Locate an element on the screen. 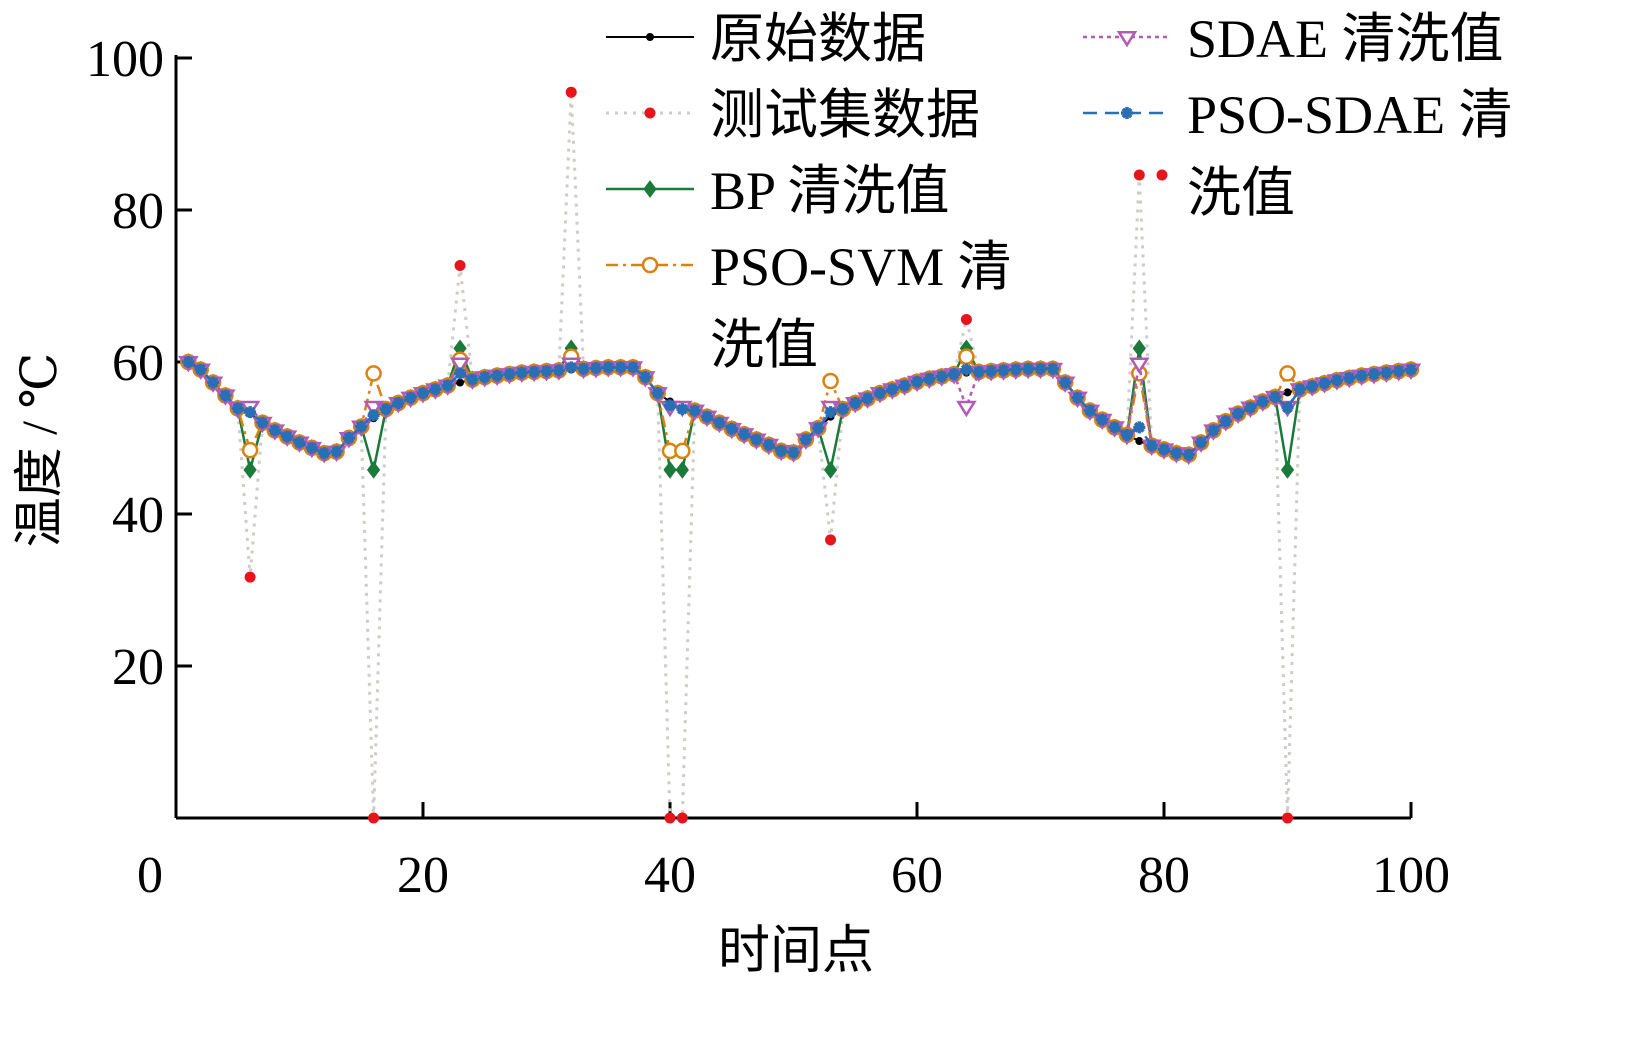  legend-item: 测试集数据 is located at coordinates (793, 115).